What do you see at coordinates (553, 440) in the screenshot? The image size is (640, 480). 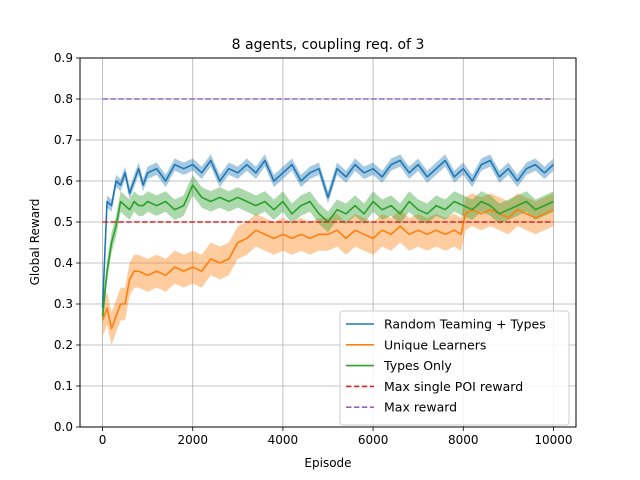 I see `x-tick-label: 10000` at bounding box center [553, 440].